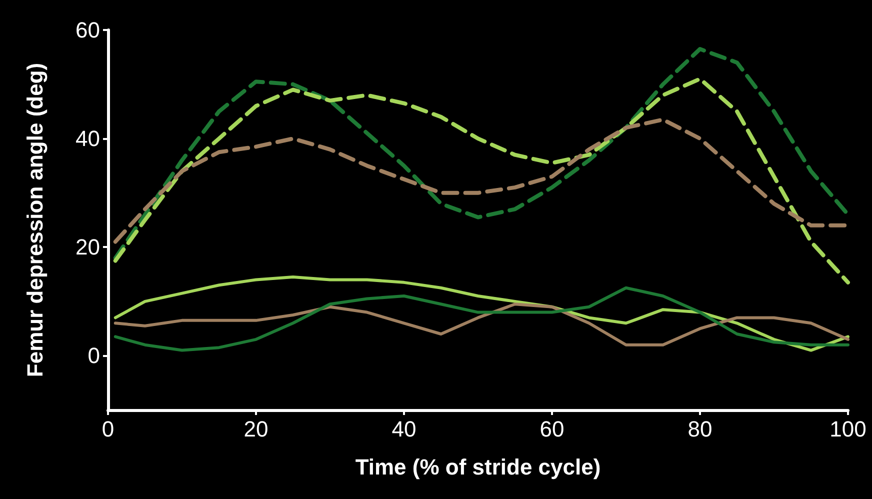 The width and height of the screenshot is (872, 499). I want to click on x-tick-label: 60, so click(552, 429).